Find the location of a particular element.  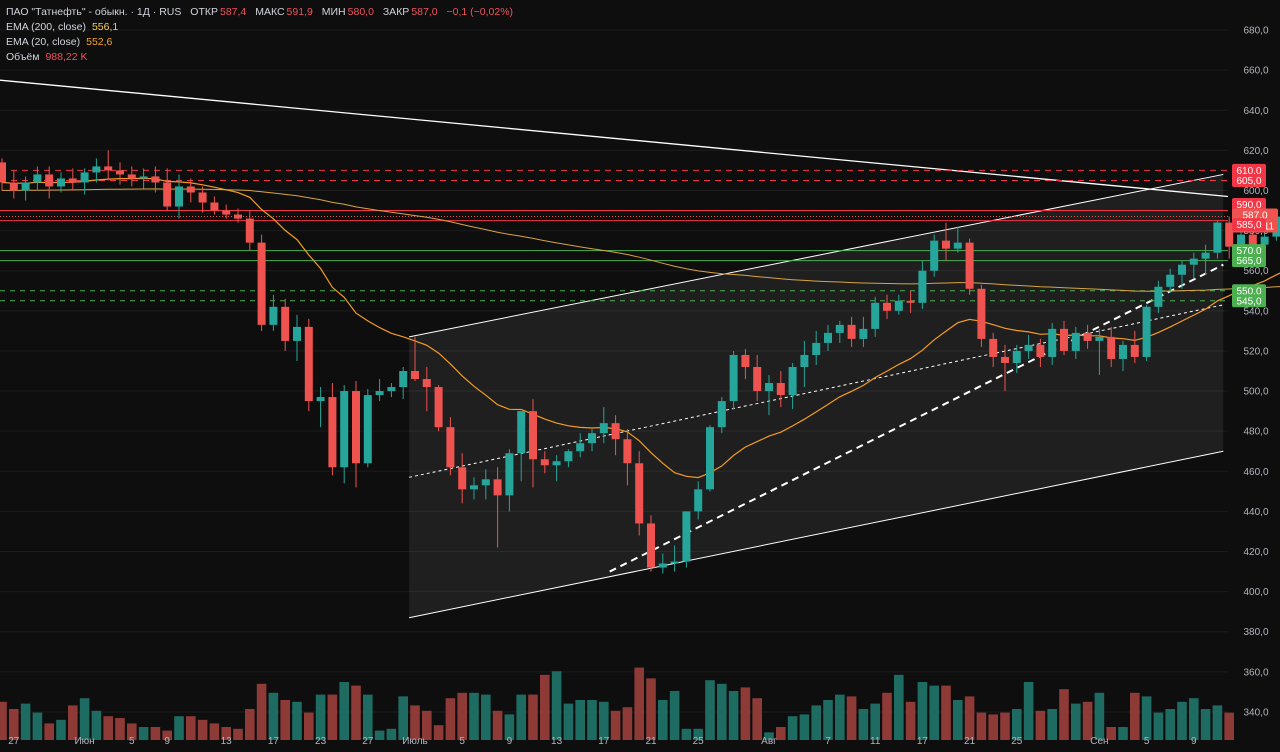

price-tick-label: 540,0 is located at coordinates (1255, 311).